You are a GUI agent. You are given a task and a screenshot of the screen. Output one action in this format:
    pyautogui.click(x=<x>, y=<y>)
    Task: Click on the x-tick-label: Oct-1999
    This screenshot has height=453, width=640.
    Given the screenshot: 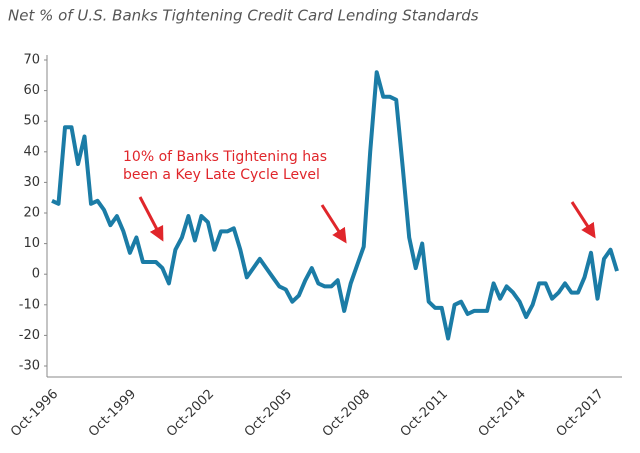 What is the action you would take?
    pyautogui.click(x=112, y=413)
    